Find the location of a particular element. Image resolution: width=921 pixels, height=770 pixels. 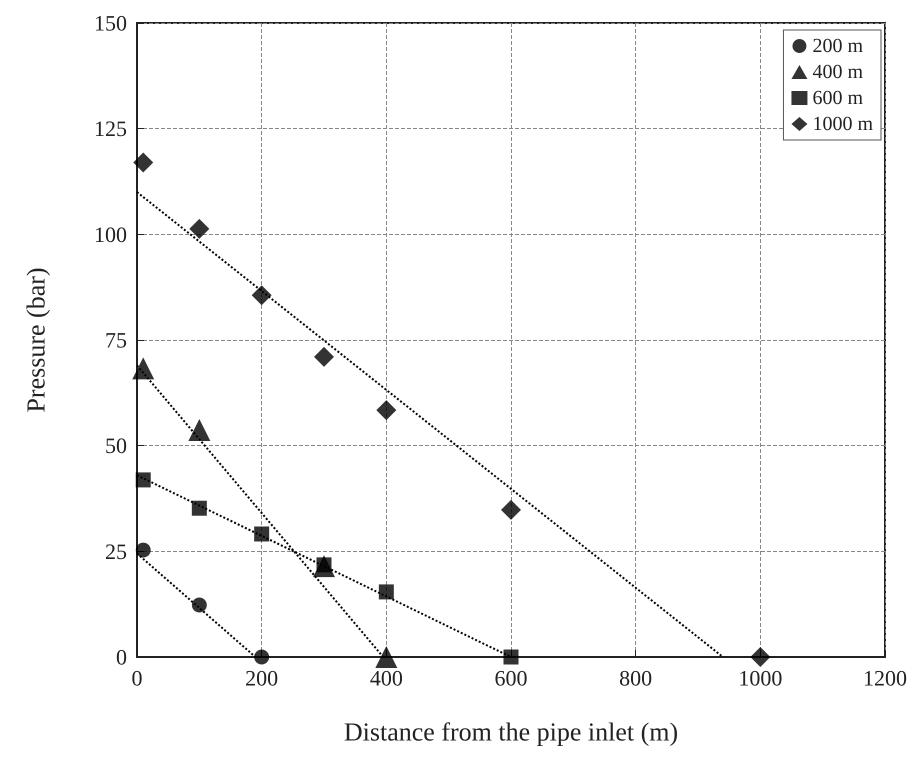

legend-label: 200 m is located at coordinates (838, 46).